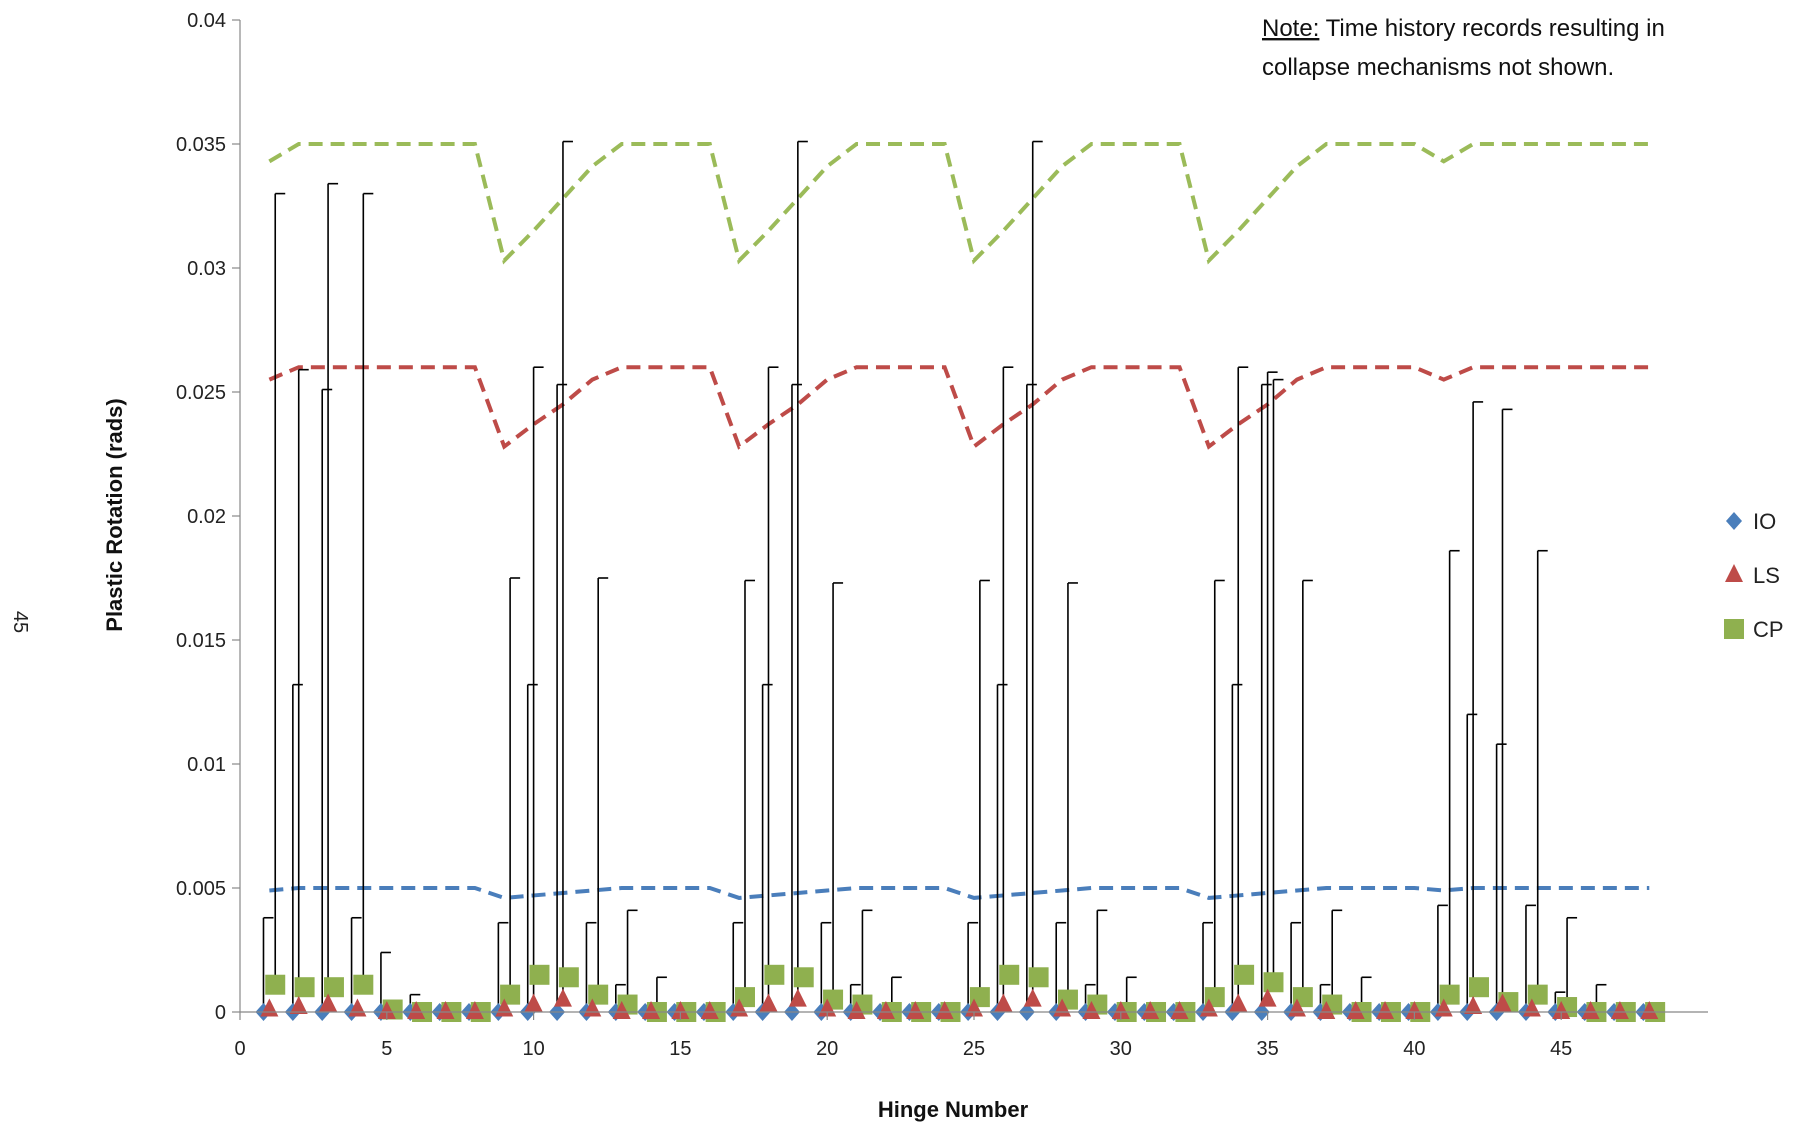 The width and height of the screenshot is (1796, 1123). I want to click on legend-label-cp: CP, so click(1768, 629).